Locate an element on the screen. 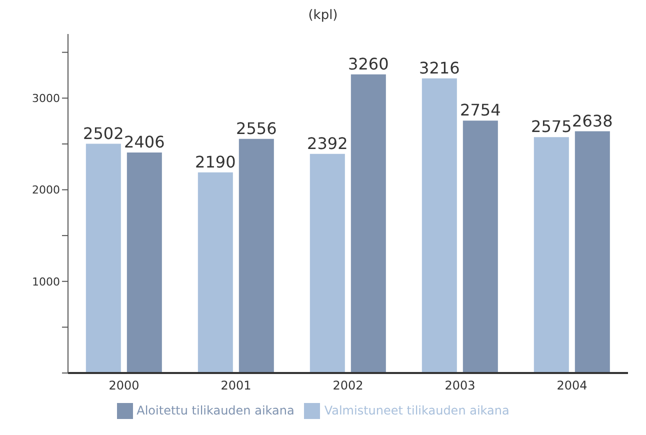 Image resolution: width=646 pixels, height=435 pixels. legend-label: Valmistuneet tilikauden aikana is located at coordinates (417, 410).